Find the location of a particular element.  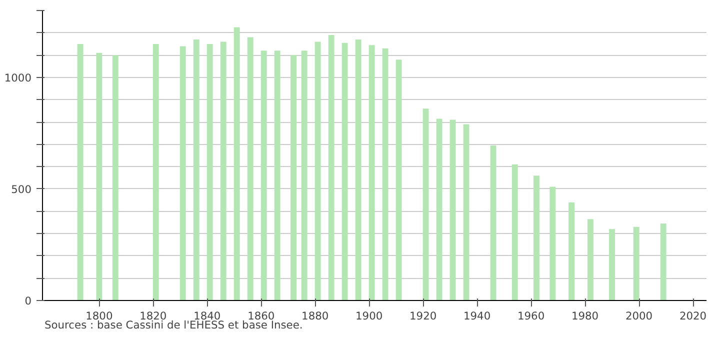

x-tick-label: 2000 is located at coordinates (639, 316).